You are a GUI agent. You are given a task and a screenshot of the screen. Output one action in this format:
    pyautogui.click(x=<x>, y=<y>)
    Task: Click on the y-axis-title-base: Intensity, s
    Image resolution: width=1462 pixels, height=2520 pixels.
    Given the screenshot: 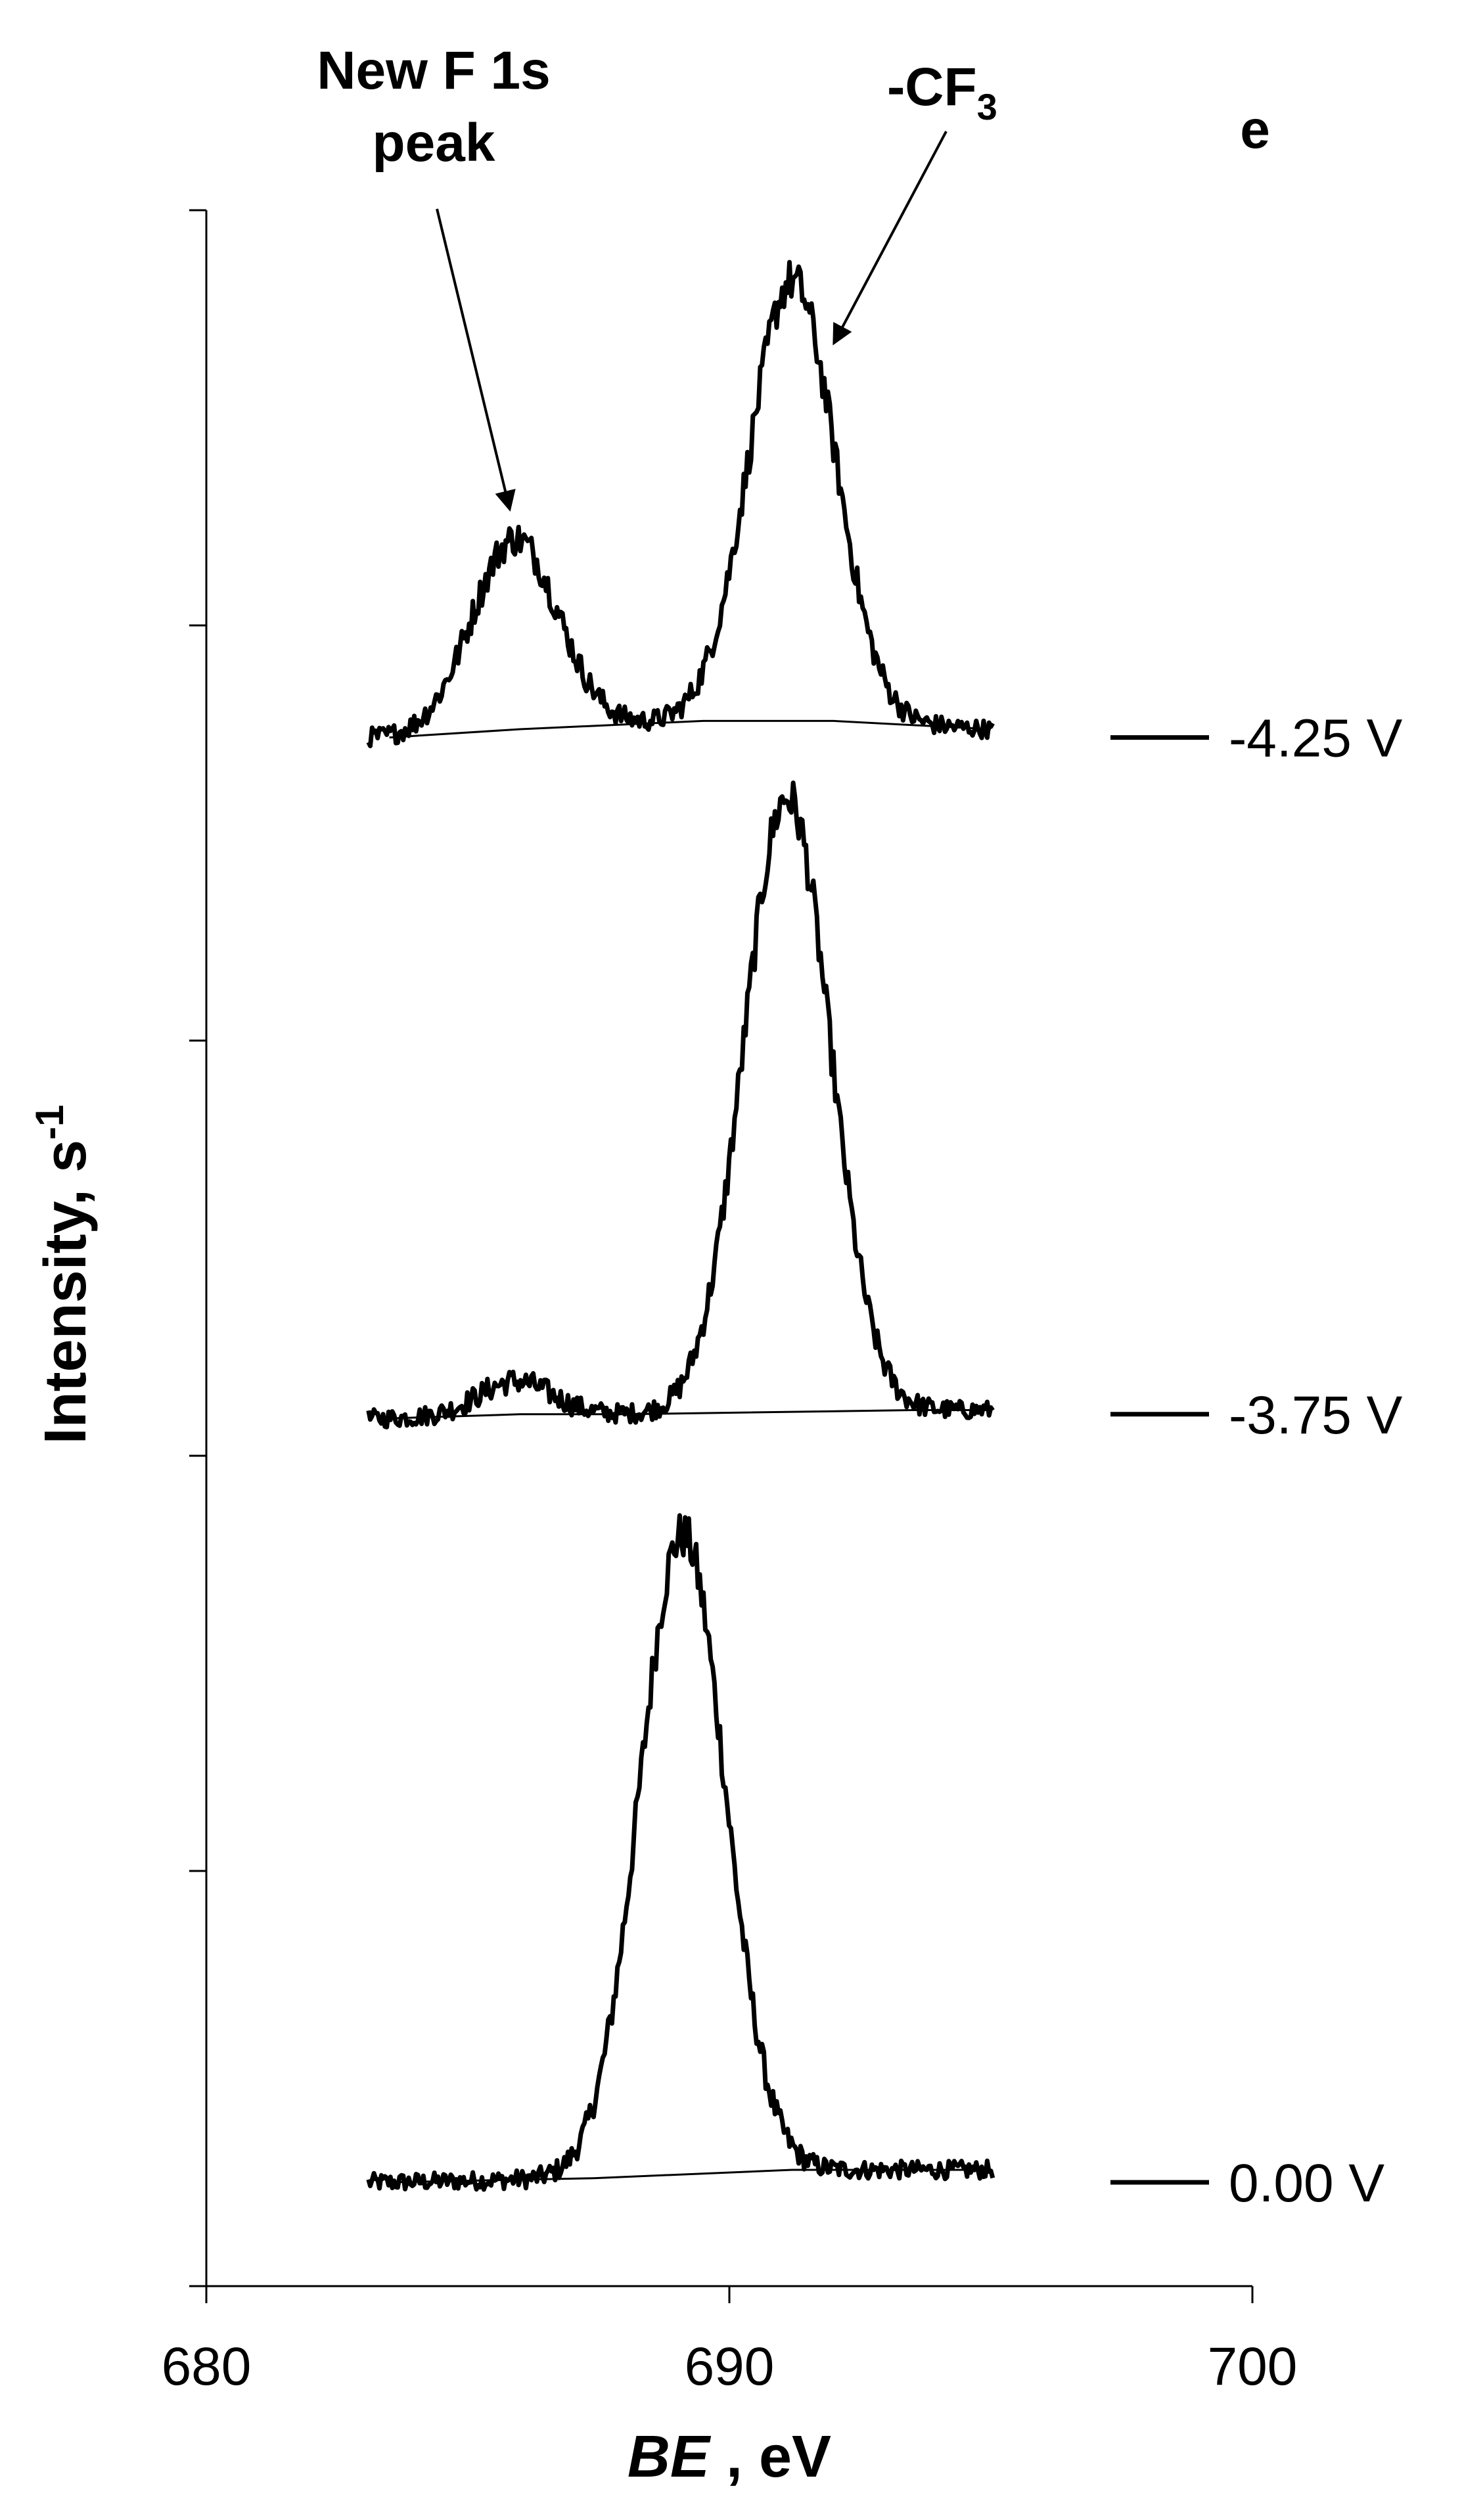 What is the action you would take?
    pyautogui.click(x=66, y=1292)
    